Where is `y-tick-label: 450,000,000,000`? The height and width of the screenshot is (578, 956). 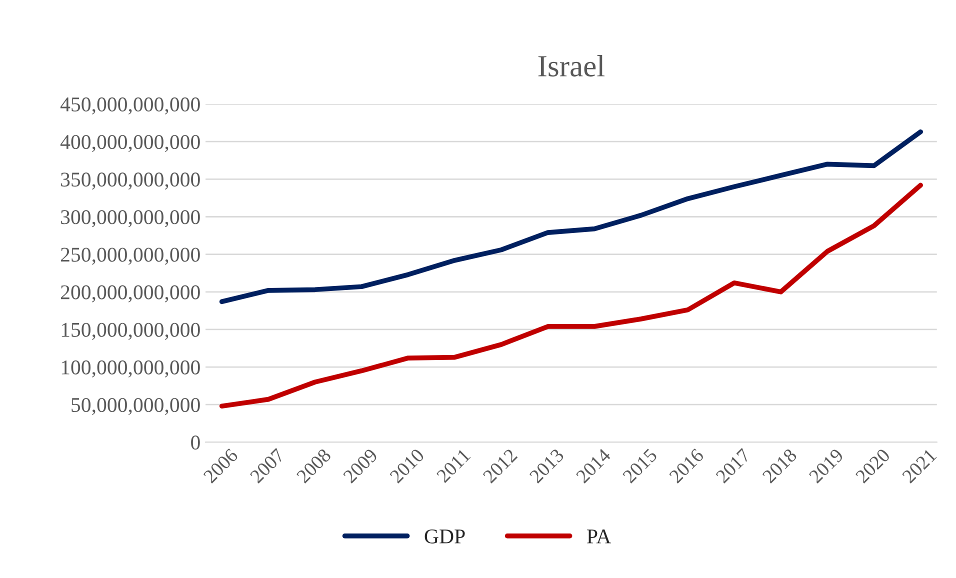 y-tick-label: 450,000,000,000 is located at coordinates (130, 105).